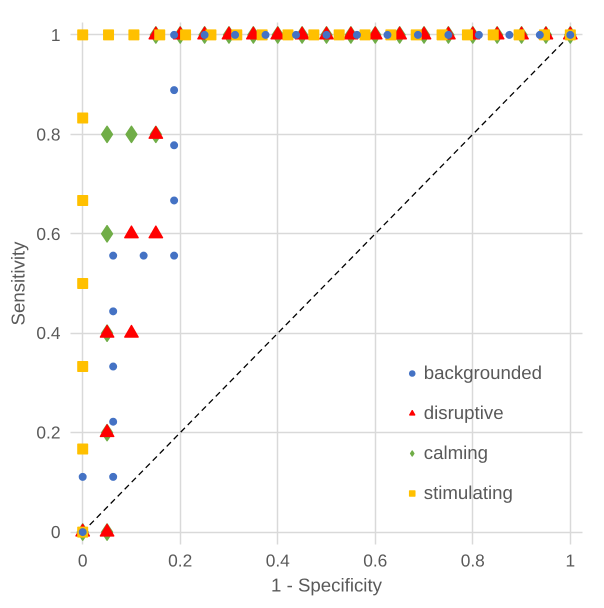  I want to click on x-tick-label: 0.8, so click(472, 560).